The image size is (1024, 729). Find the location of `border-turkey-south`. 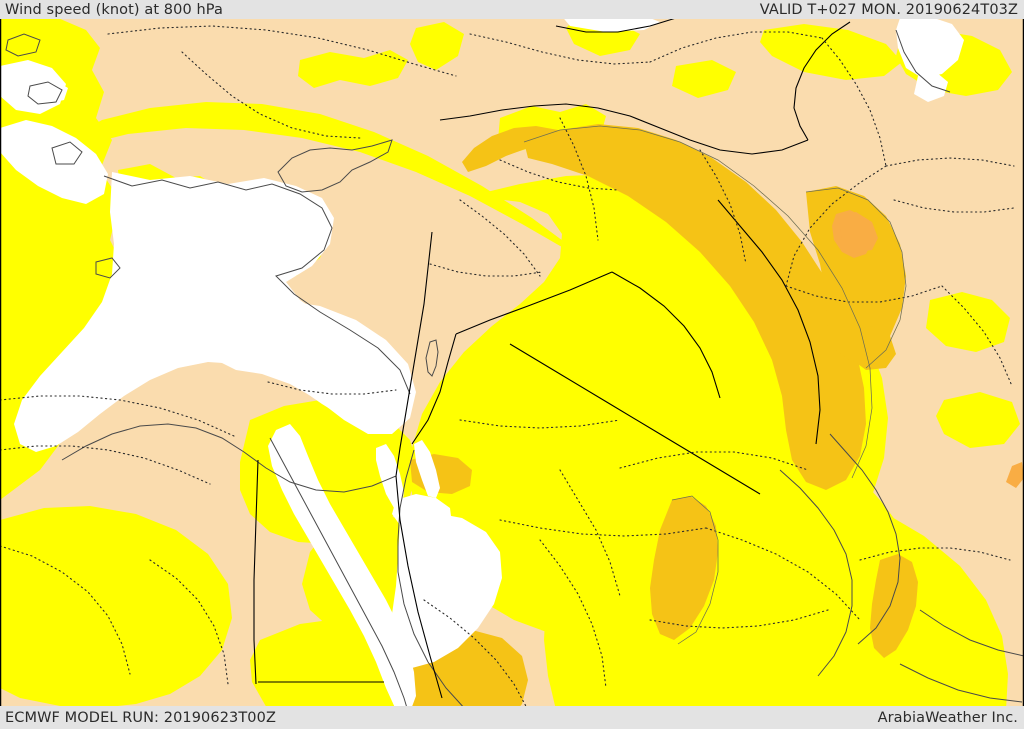

border-turkey-south is located at coordinates (624, 129).